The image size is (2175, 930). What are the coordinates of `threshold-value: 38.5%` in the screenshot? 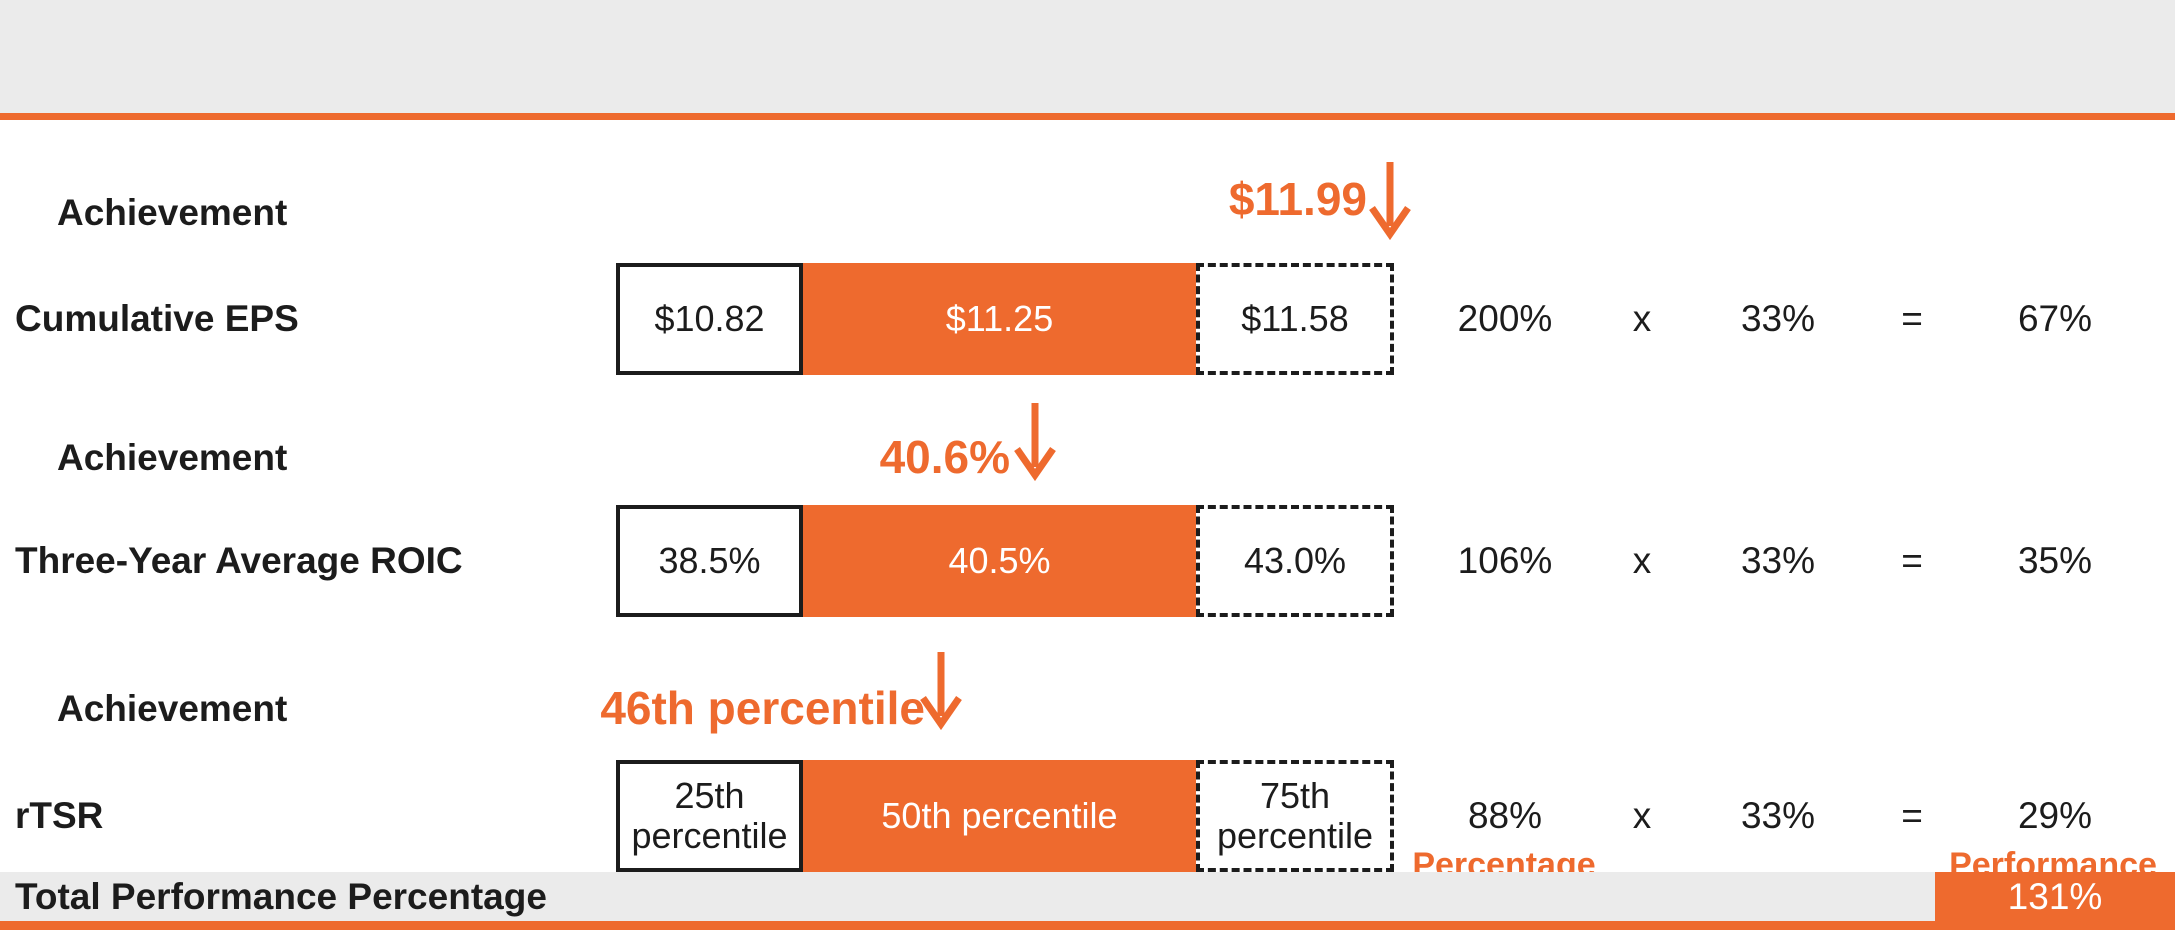 It's located at (709, 560).